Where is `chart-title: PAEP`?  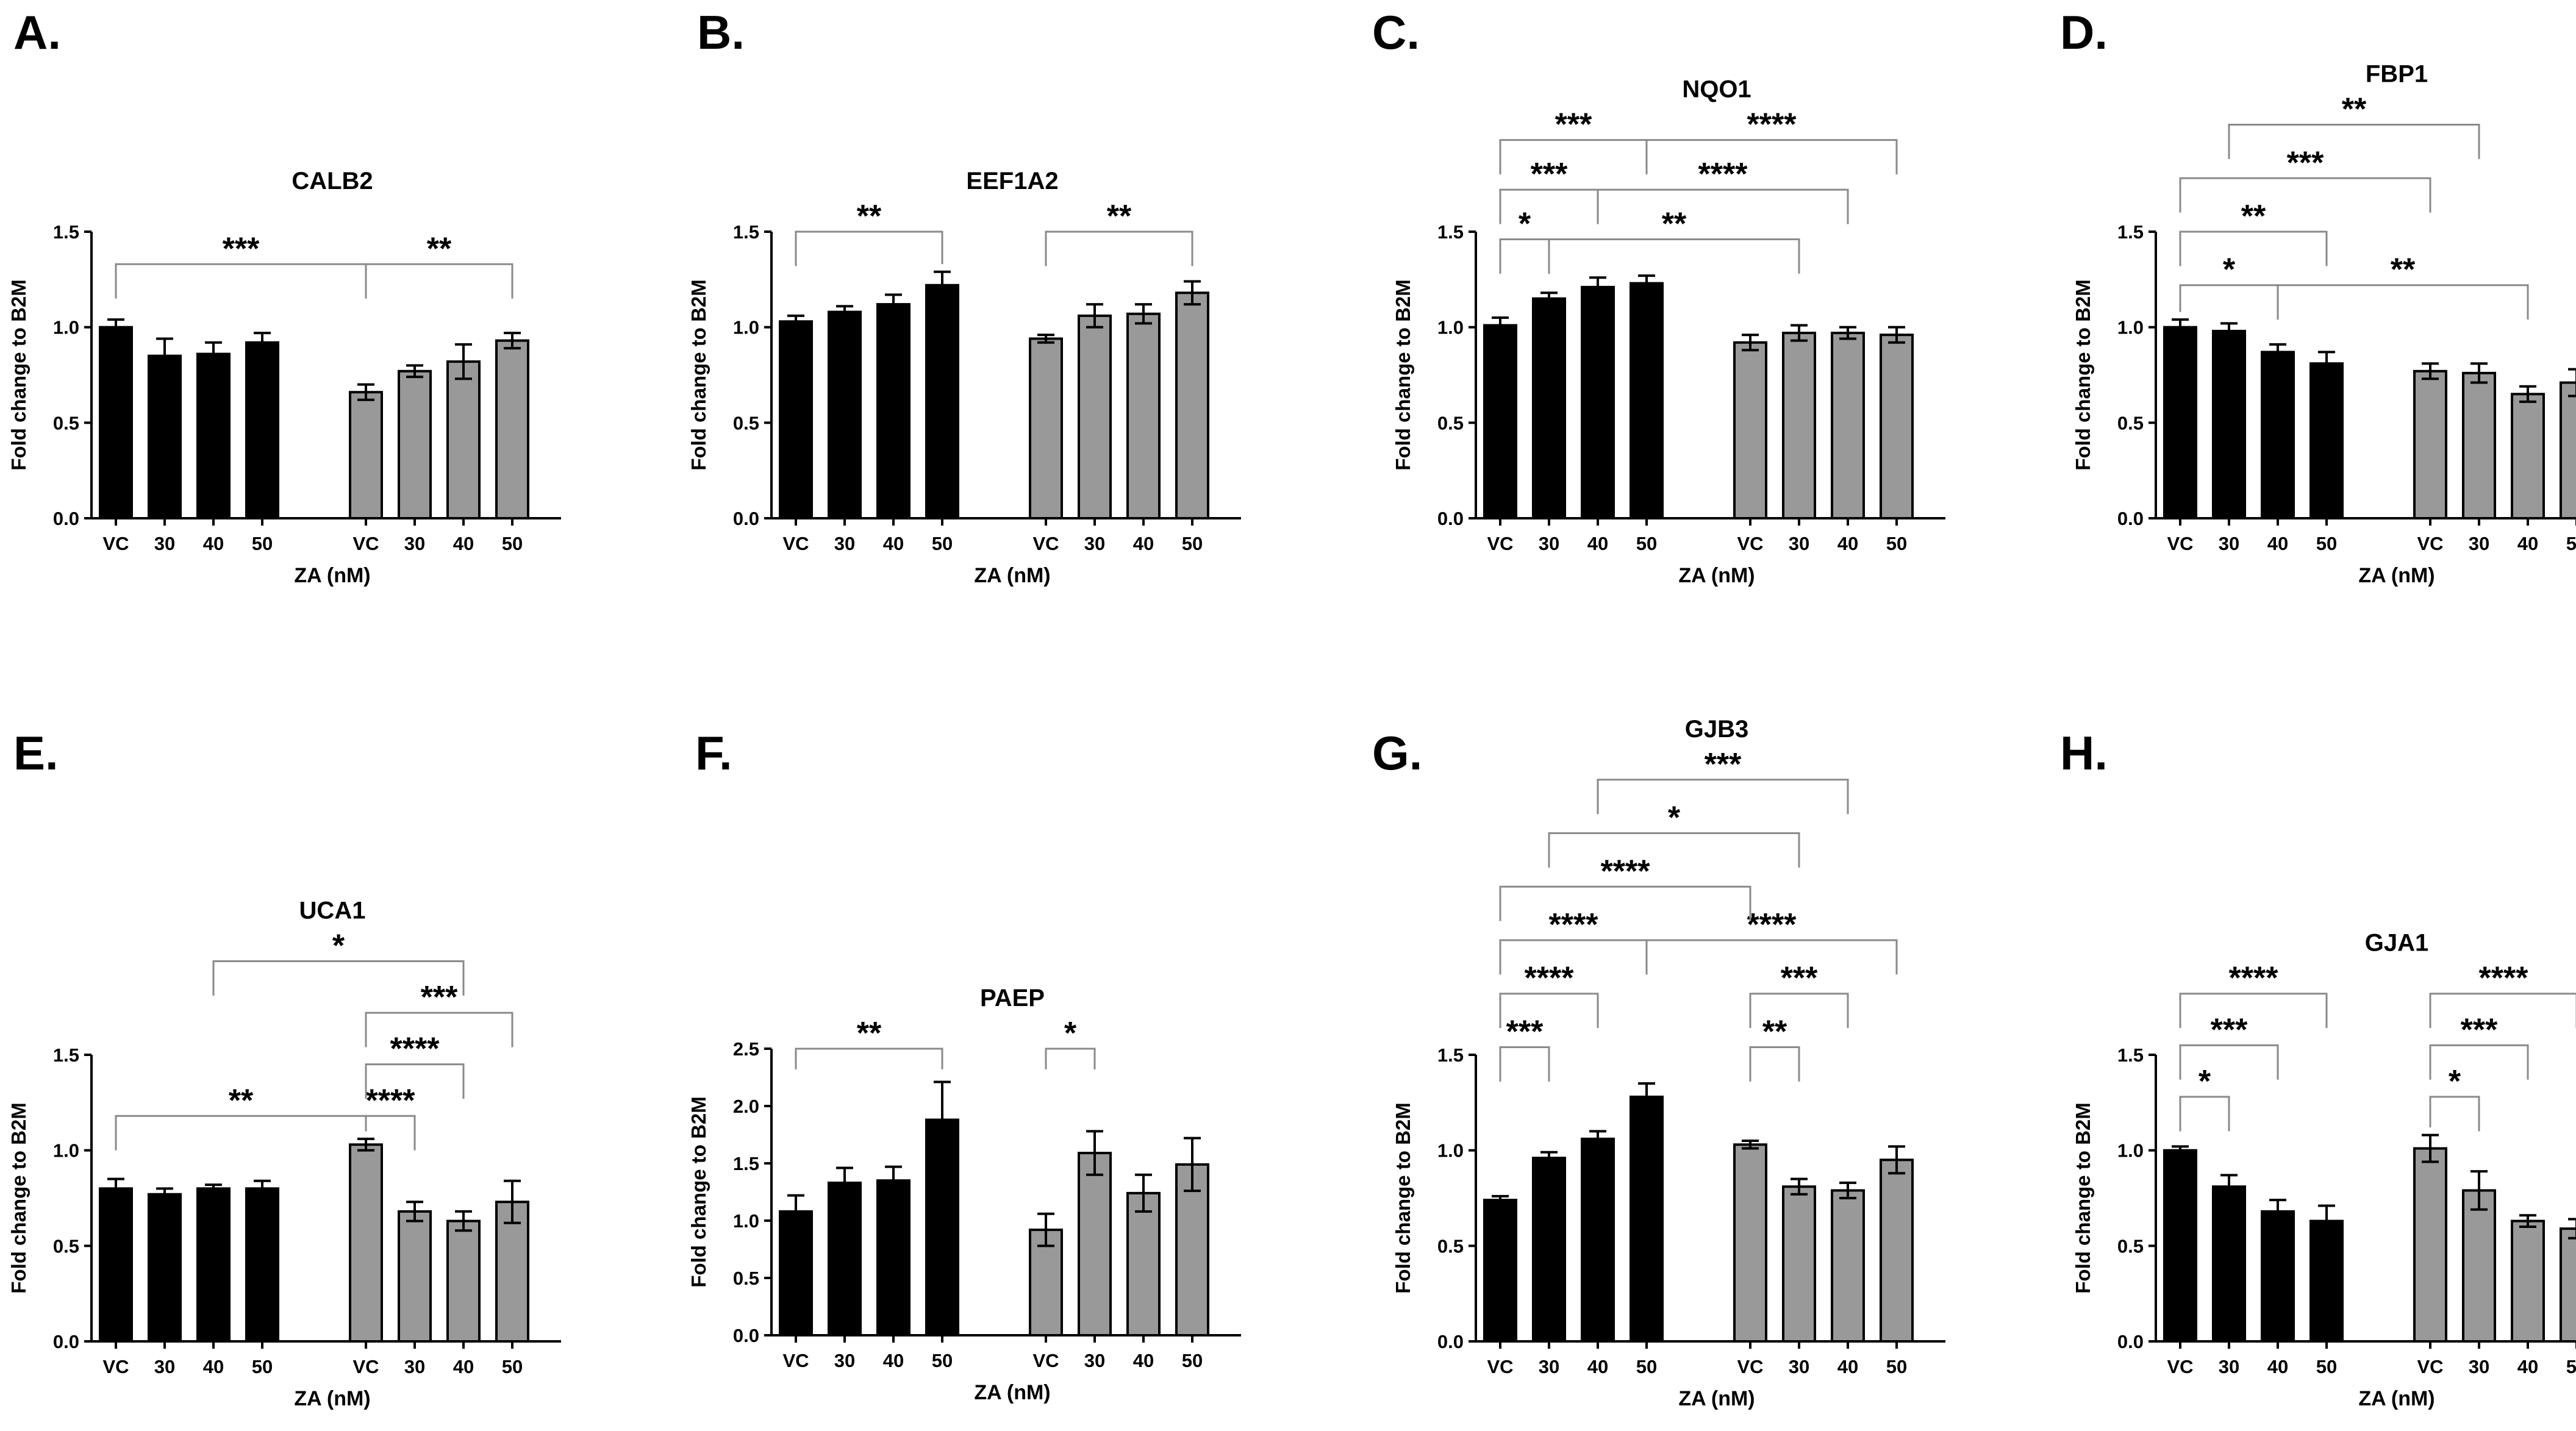 chart-title: PAEP is located at coordinates (1012, 998).